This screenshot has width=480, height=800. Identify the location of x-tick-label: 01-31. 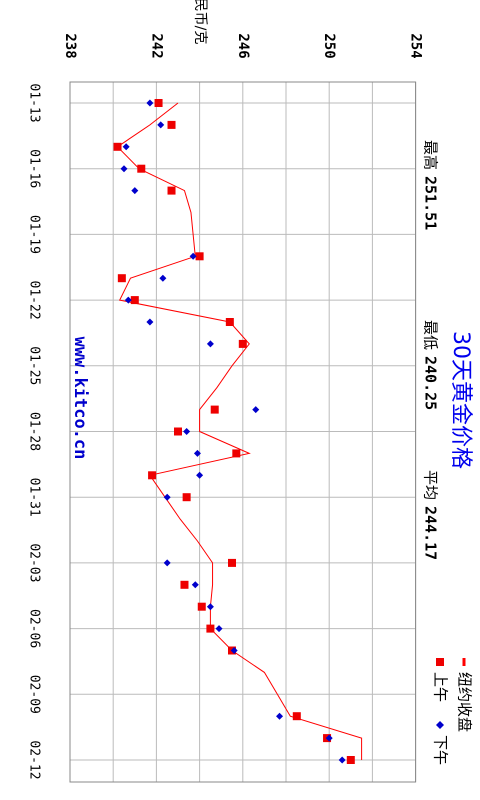
(34, 497).